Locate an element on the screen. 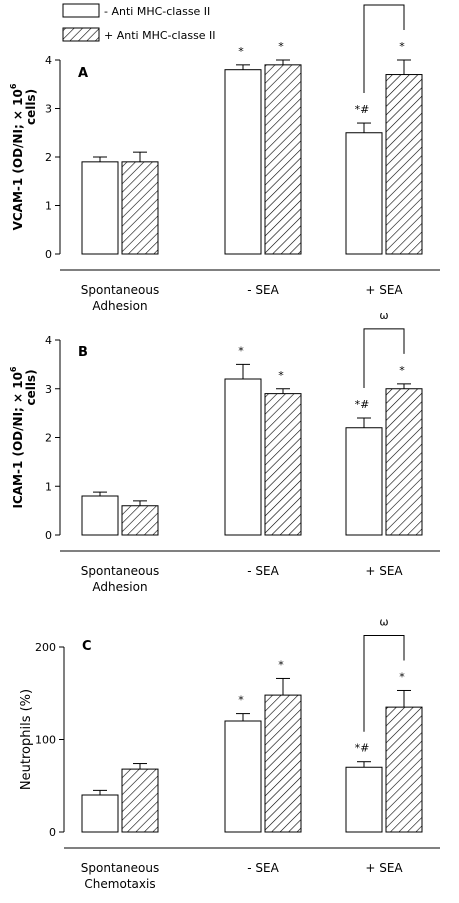 This screenshot has width=459, height=903. y-tick-label: 100 is located at coordinates (45, 740).